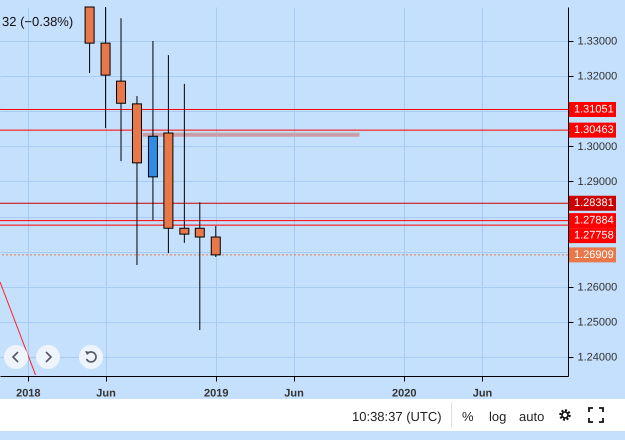 Image resolution: width=625 pixels, height=440 pixels. What do you see at coordinates (594, 236) in the screenshot?
I see `legend-label: 1.27758` at bounding box center [594, 236].